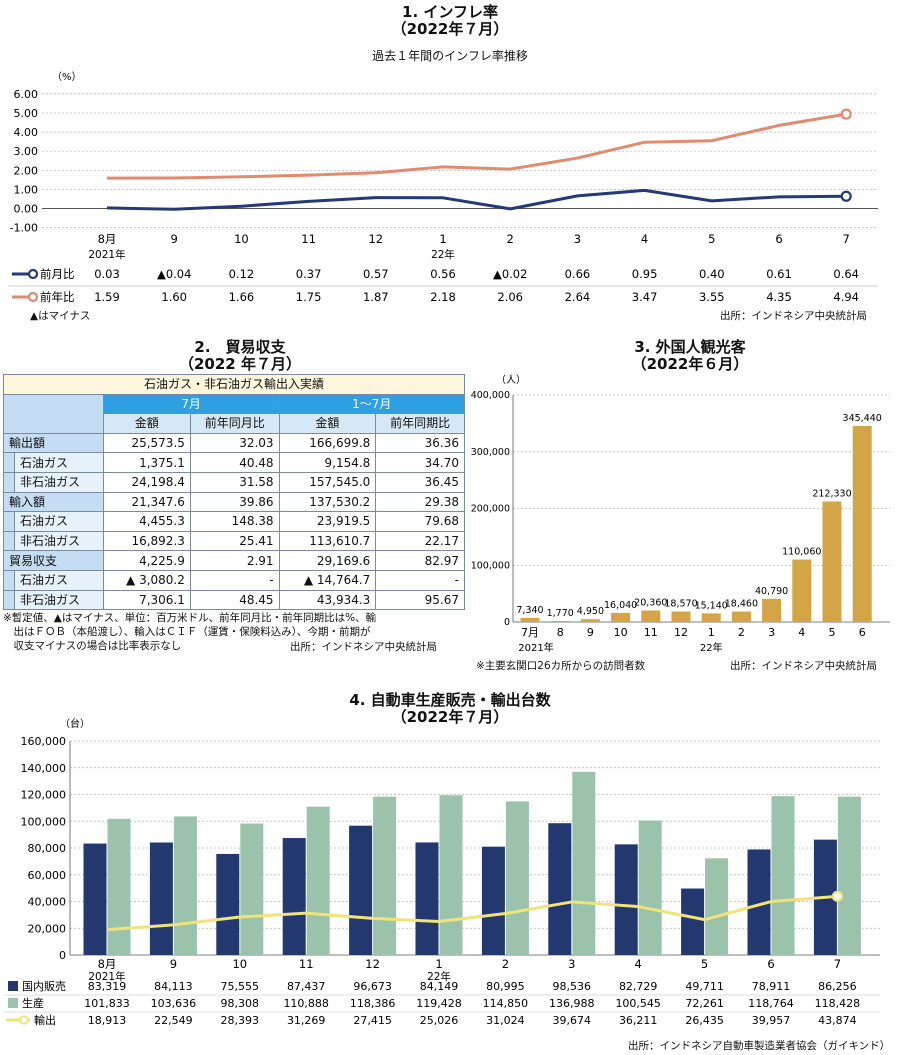 The width and height of the screenshot is (900, 1055). Describe the element at coordinates (420, 541) in the screenshot. I see `trade-value-cell: 22.17` at that location.